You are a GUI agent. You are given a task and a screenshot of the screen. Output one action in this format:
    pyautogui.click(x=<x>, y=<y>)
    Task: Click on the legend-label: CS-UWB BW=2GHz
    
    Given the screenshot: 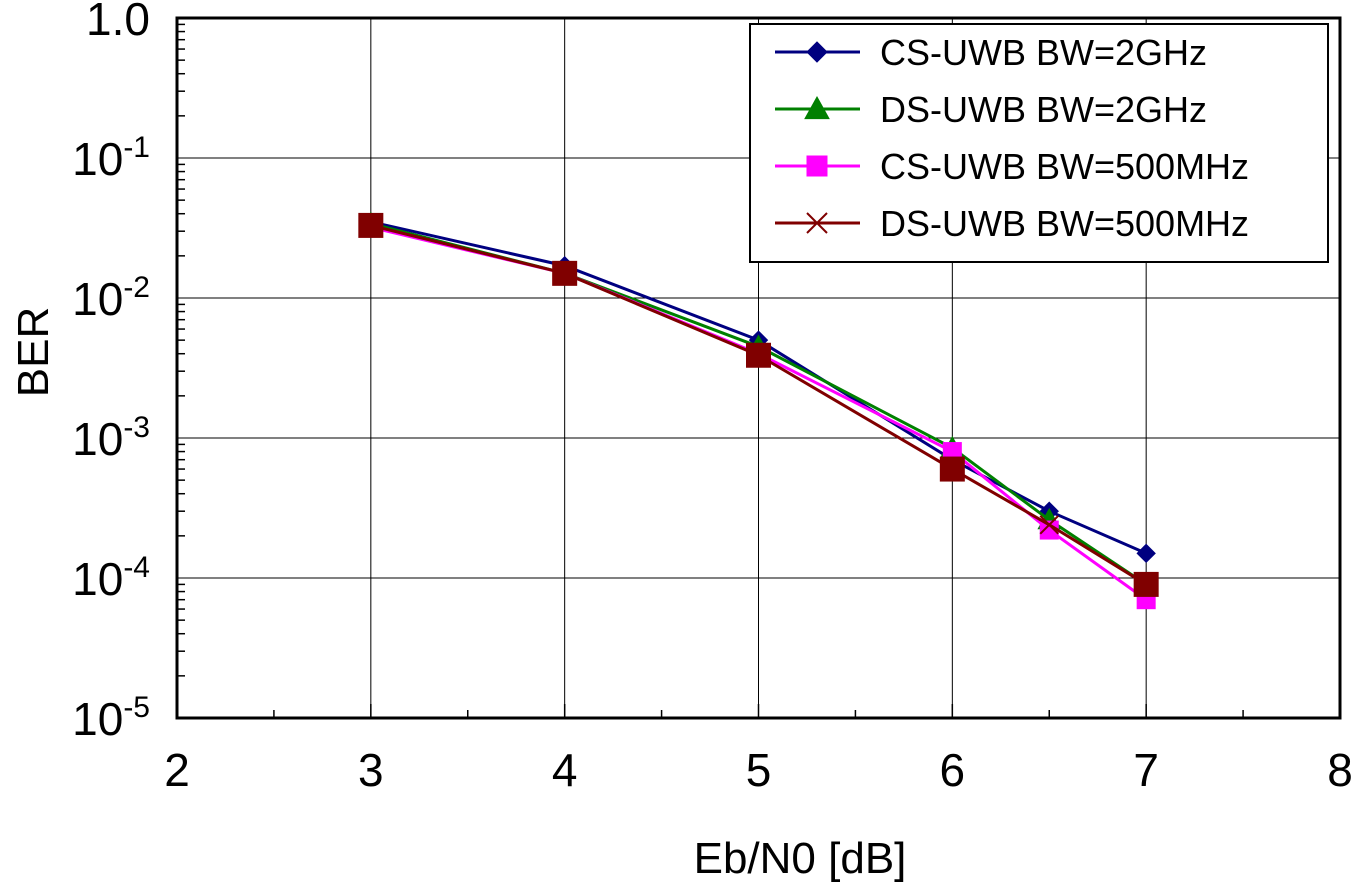 What is the action you would take?
    pyautogui.click(x=1043, y=52)
    